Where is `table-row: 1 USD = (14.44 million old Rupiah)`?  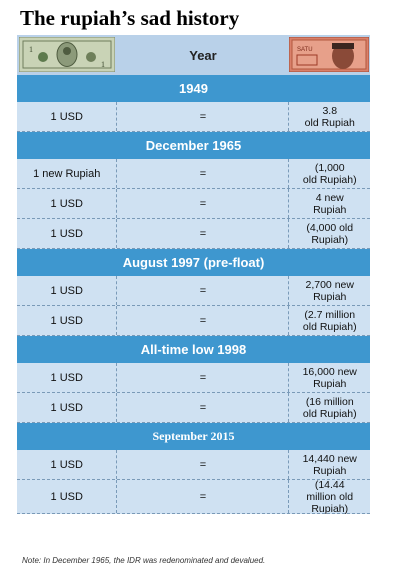
table-row: 1 USD = (14.44 million old Rupiah) is located at coordinates (193, 496).